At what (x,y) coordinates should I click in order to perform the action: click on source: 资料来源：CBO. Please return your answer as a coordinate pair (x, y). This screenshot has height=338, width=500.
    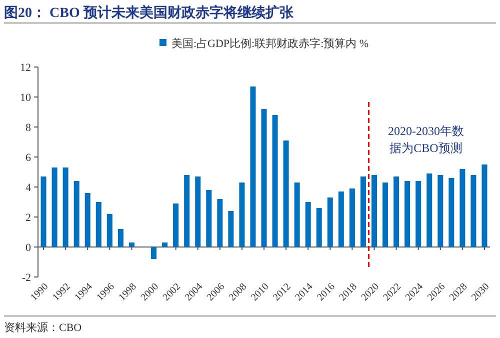
    Looking at the image, I should click on (43, 328).